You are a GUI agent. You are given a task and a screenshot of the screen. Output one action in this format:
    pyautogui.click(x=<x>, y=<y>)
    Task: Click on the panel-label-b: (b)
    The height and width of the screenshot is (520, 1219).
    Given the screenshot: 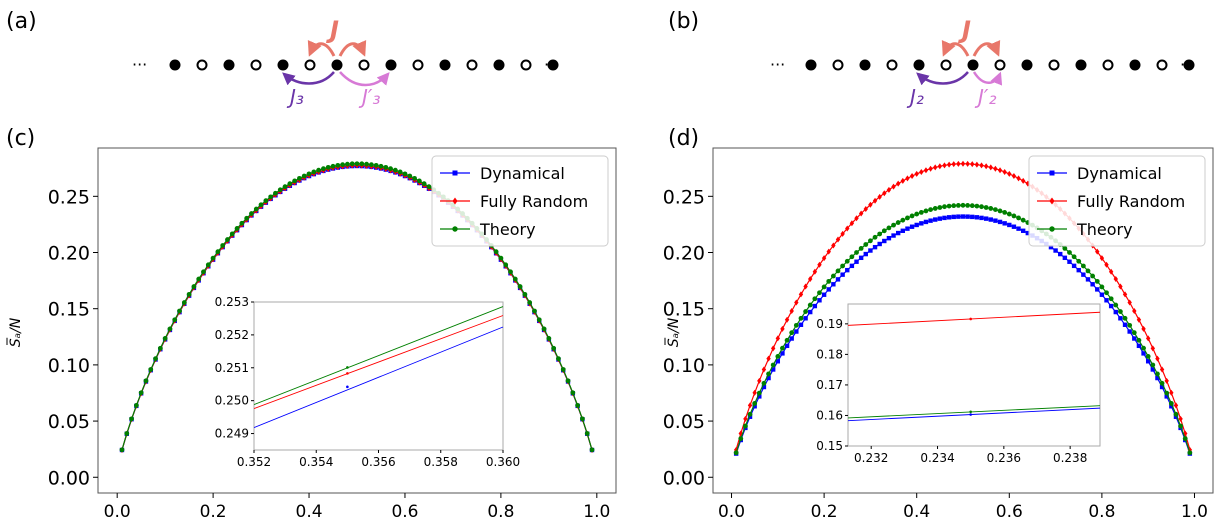 What is the action you would take?
    pyautogui.click(x=683, y=21)
    